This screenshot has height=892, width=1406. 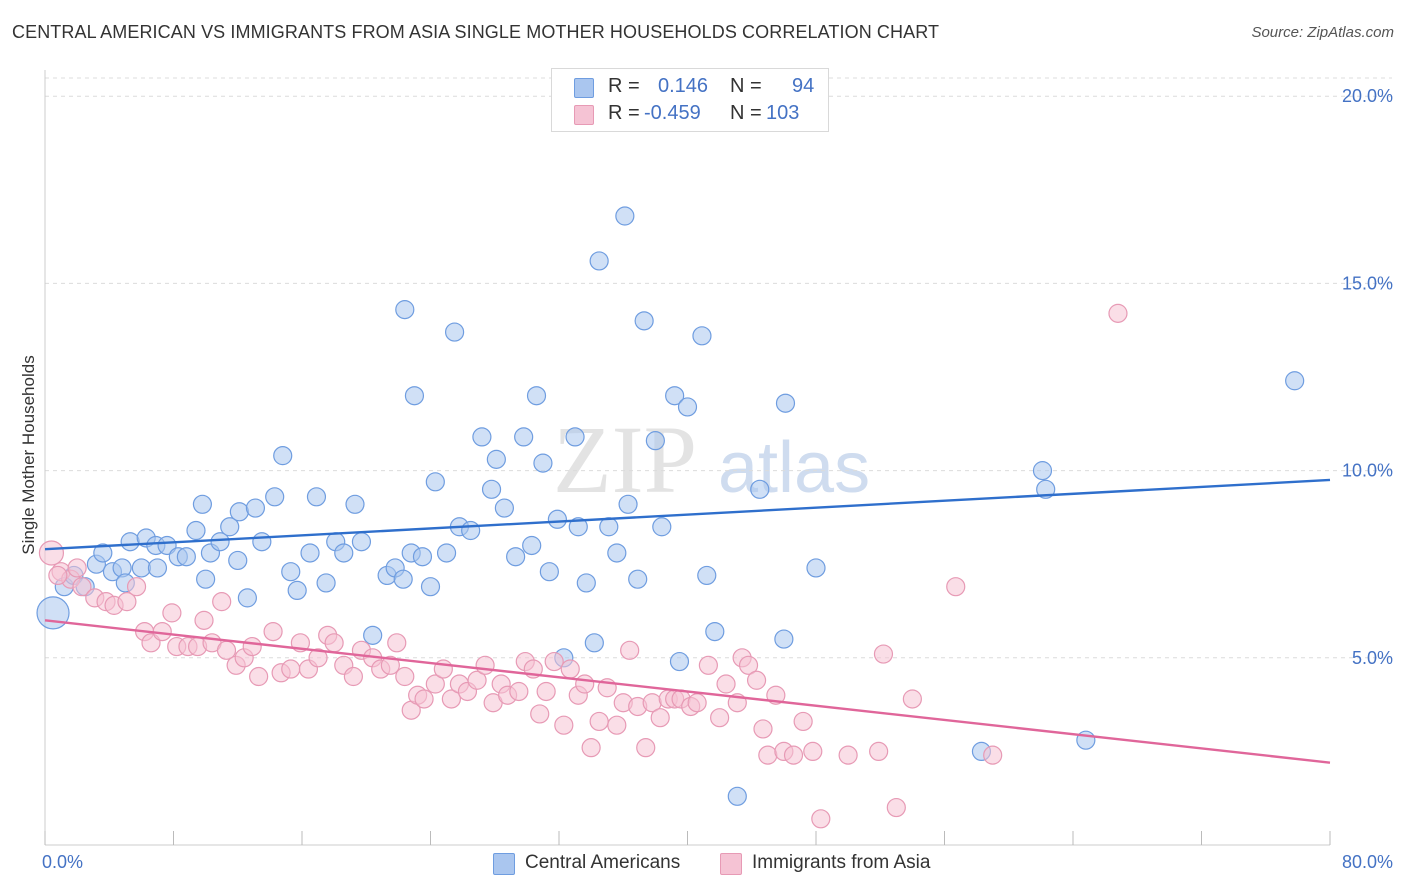 I want to click on legend-r-value: -0.459, so click(x=672, y=113).